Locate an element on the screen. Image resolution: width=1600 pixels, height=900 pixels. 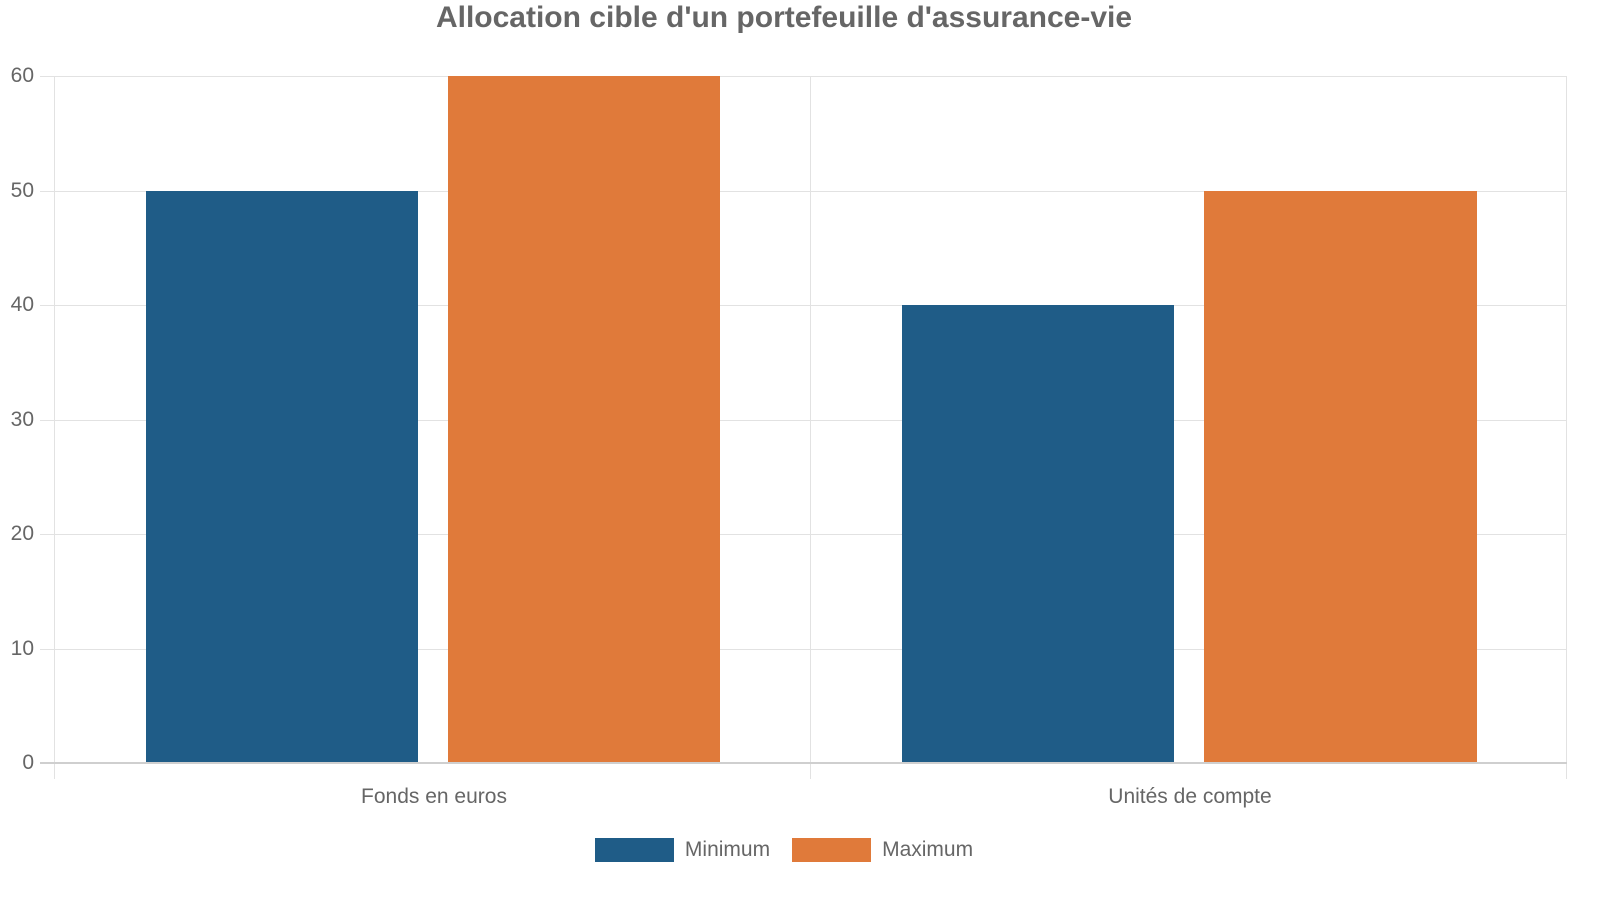
y-tick-label: 0 is located at coordinates (28, 762).